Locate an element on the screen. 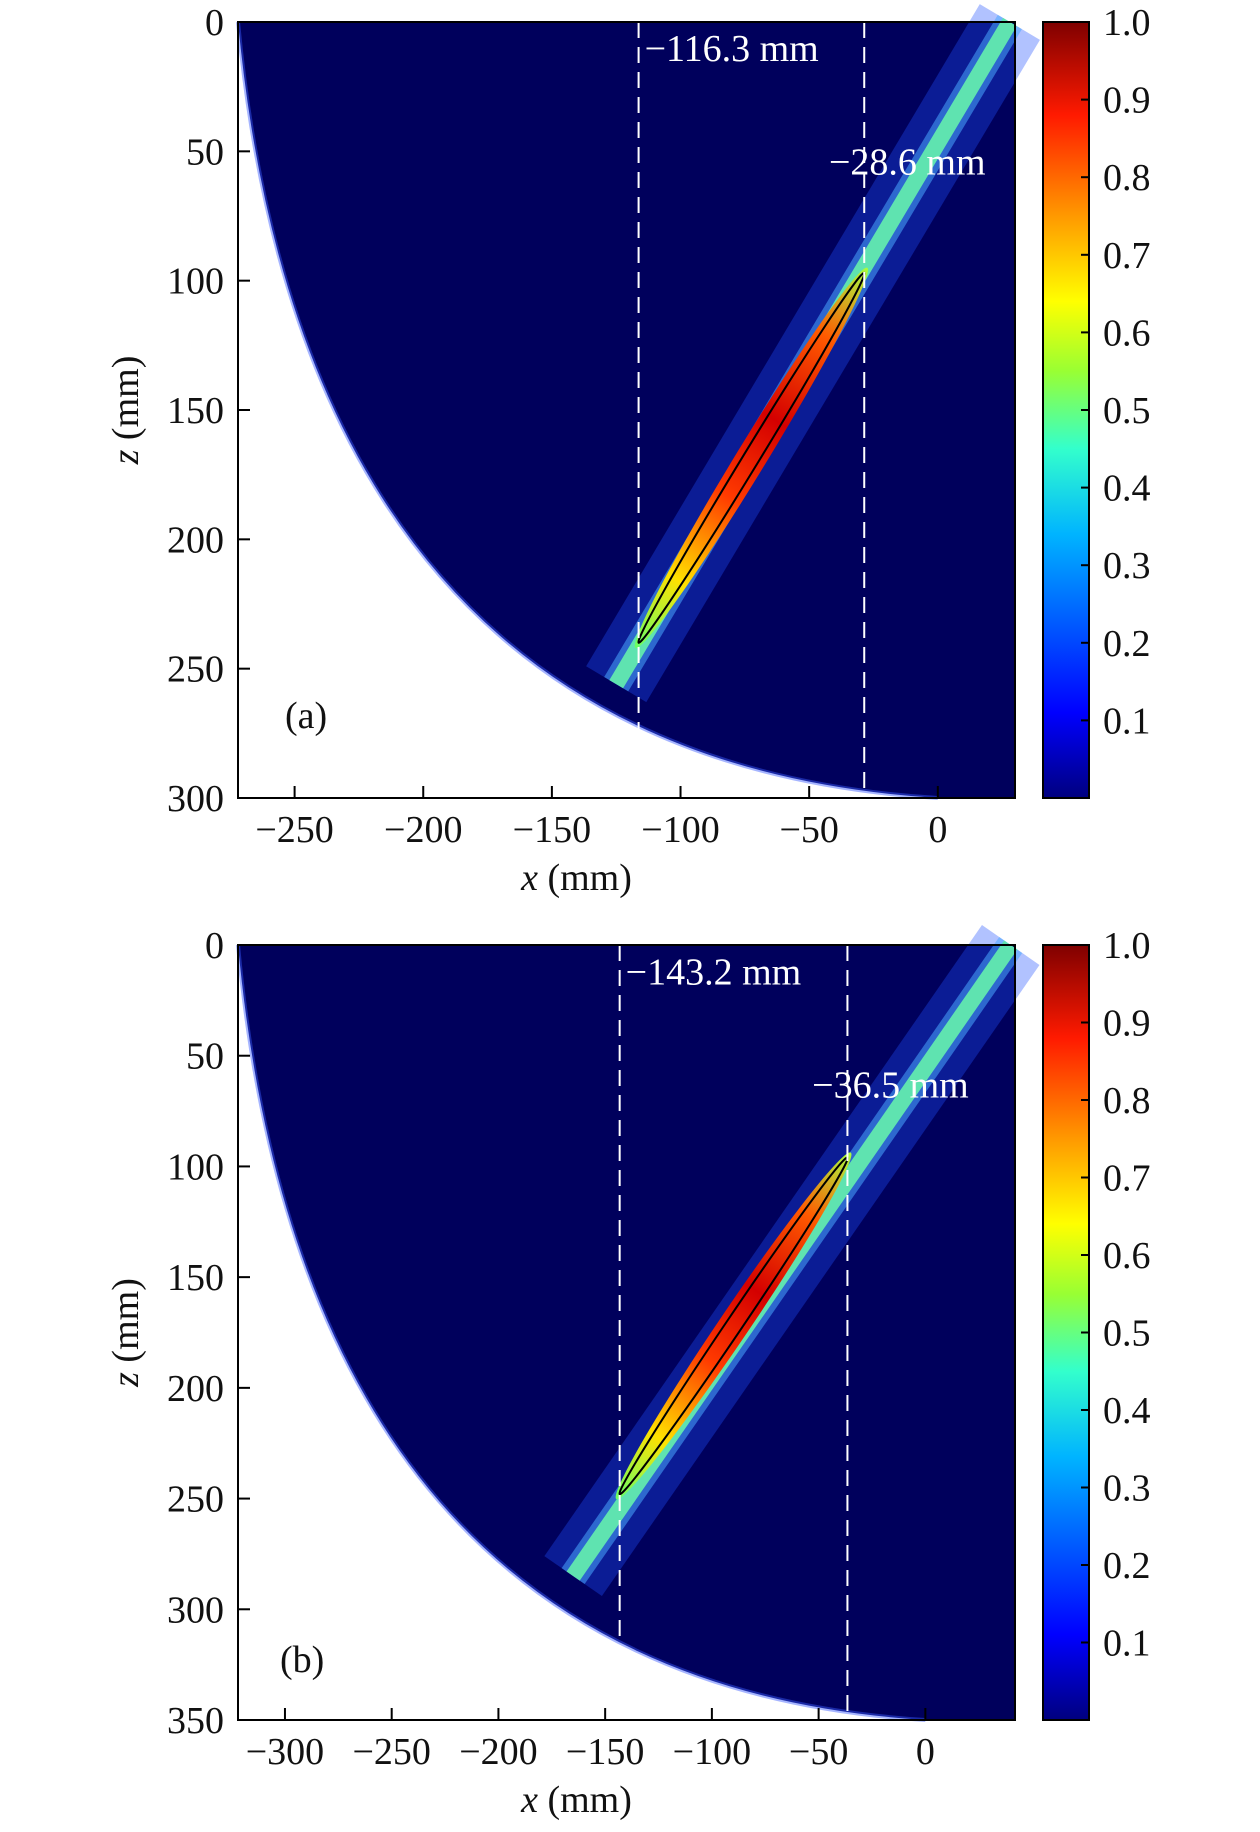 The width and height of the screenshot is (1260, 1832). marker-lines: −116.3 mm −28.6 mm is located at coordinates (811, 410).